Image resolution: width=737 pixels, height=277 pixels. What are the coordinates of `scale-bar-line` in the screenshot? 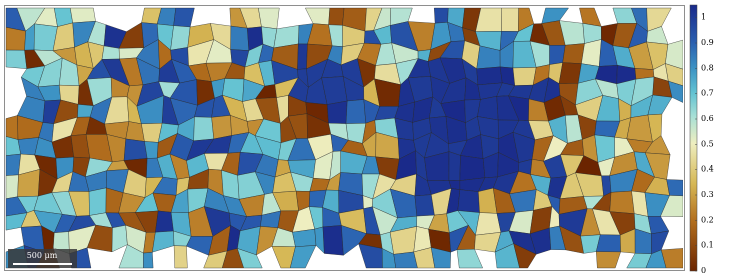 It's located at (42, 264).